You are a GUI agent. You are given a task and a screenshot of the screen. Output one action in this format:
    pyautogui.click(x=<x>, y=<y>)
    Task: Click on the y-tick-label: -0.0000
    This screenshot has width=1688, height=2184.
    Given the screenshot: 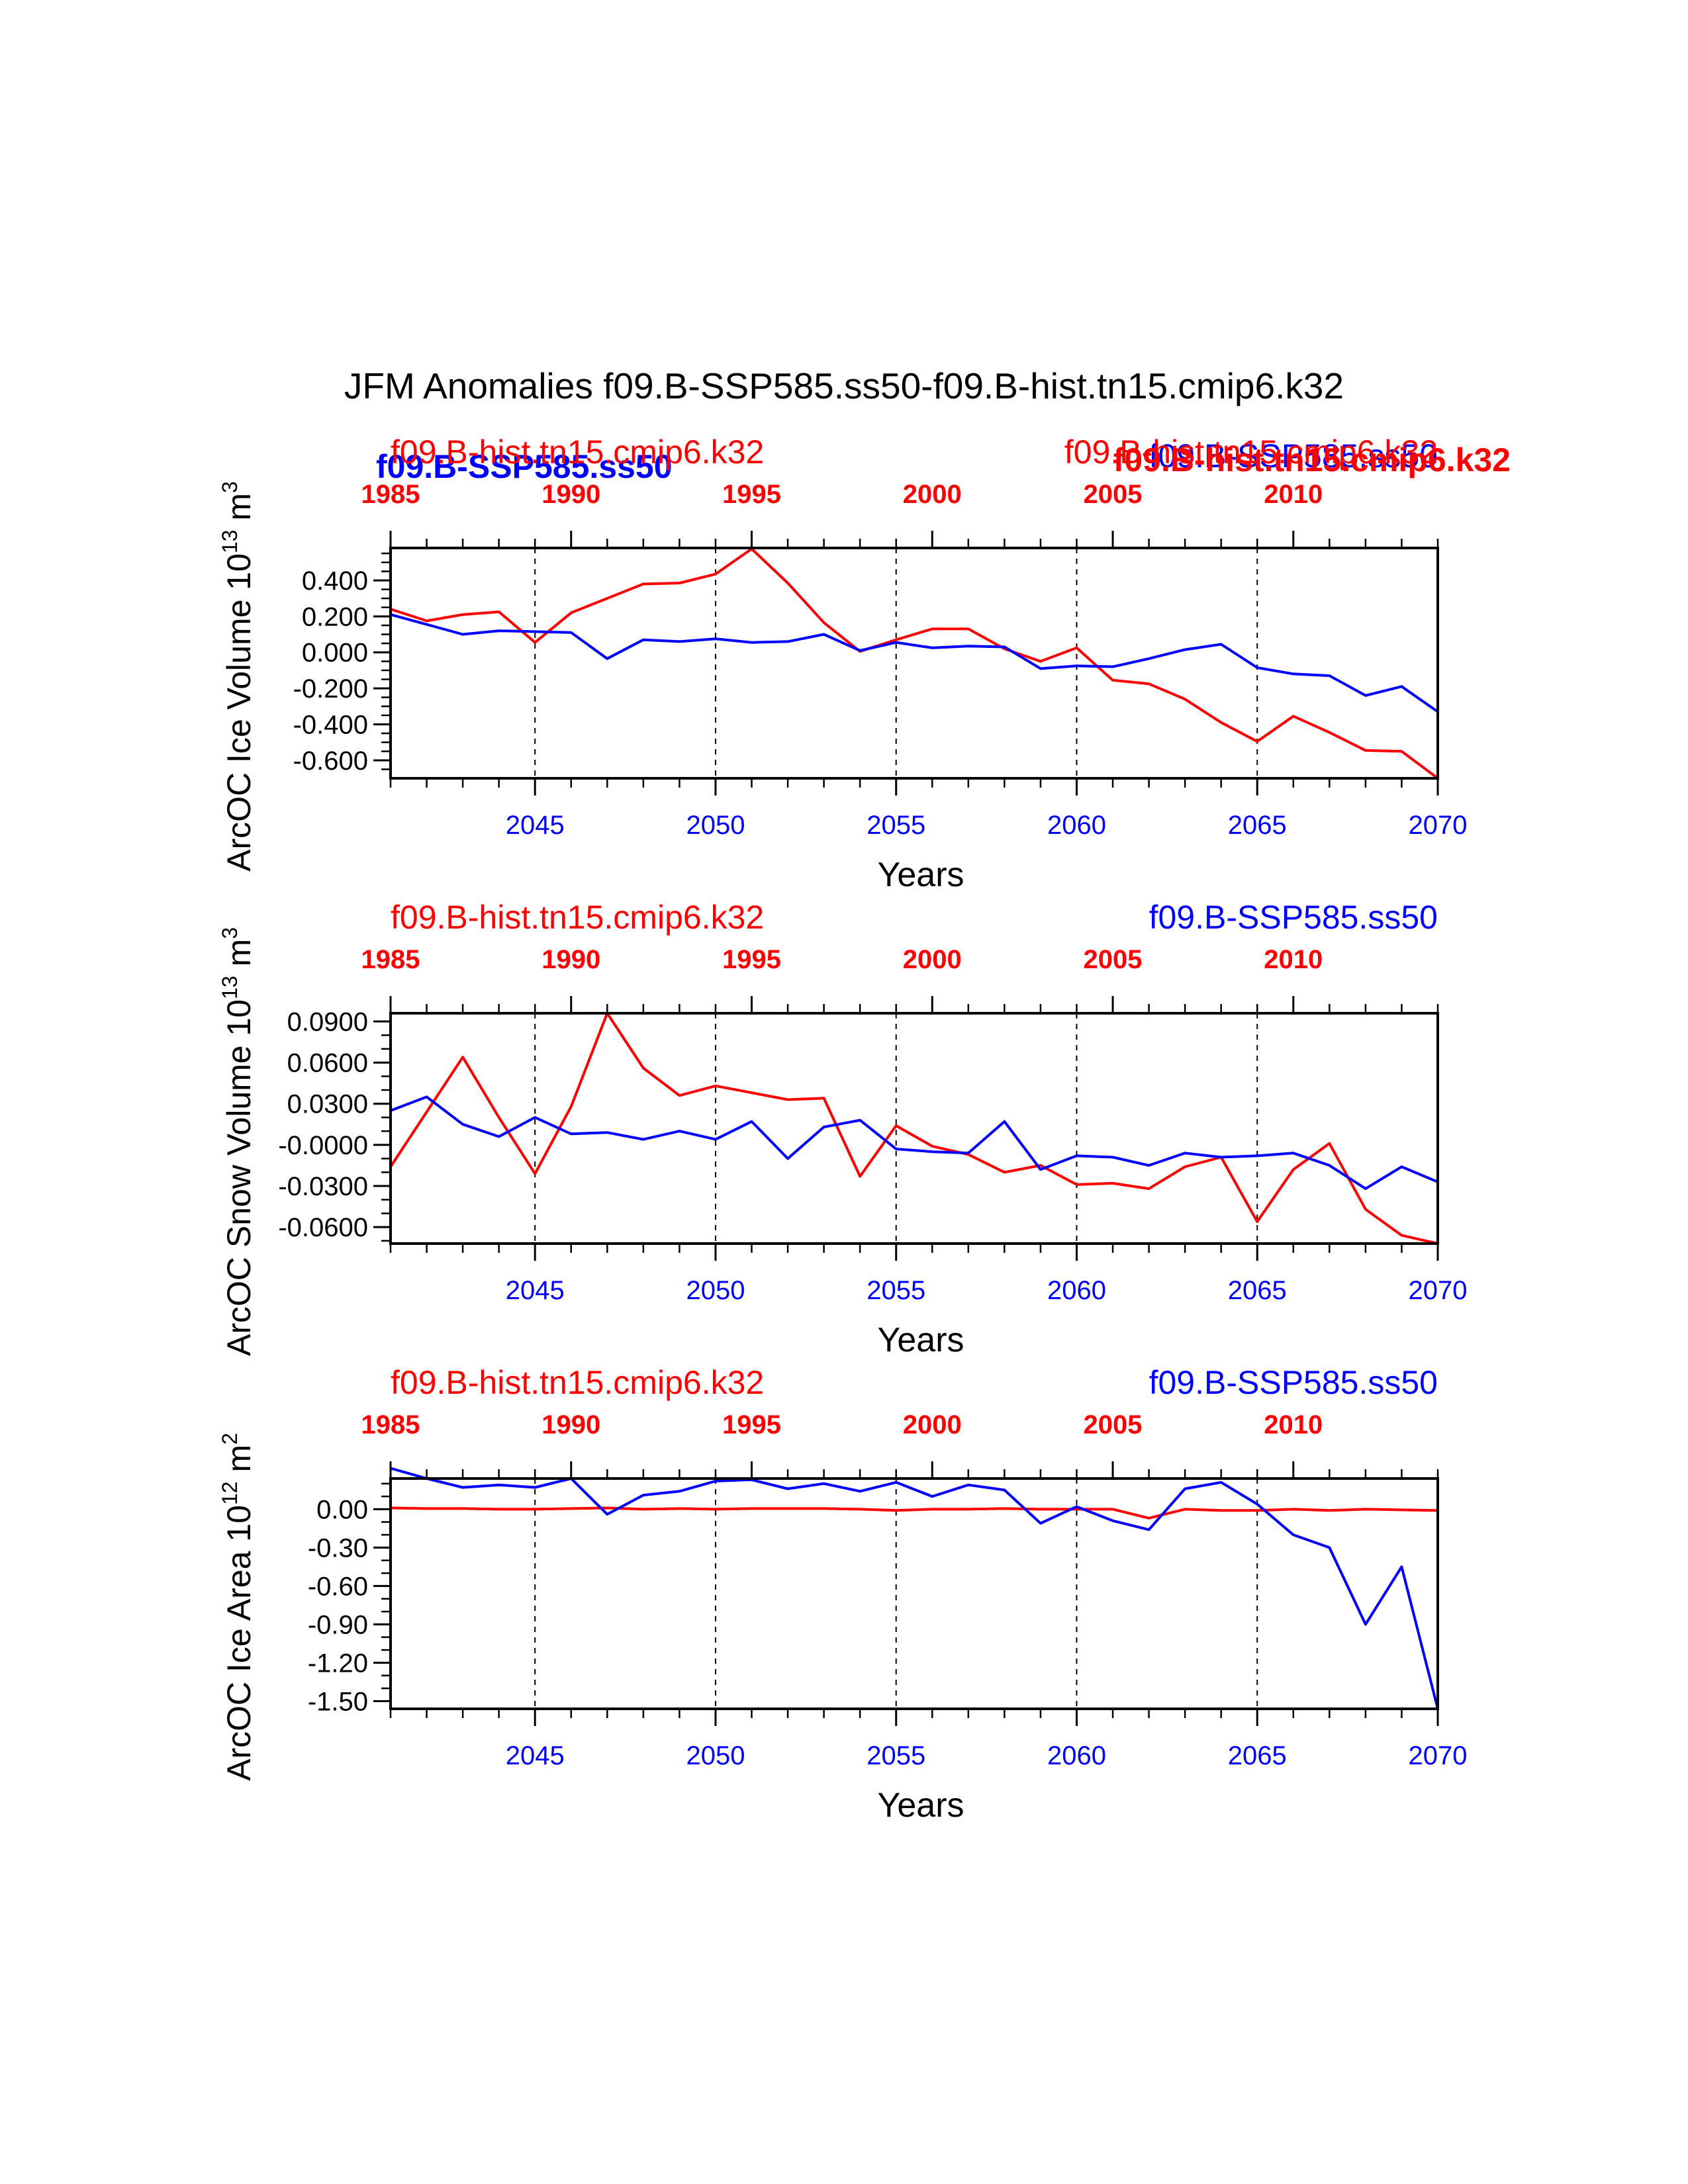 What is the action you would take?
    pyautogui.click(x=323, y=1145)
    